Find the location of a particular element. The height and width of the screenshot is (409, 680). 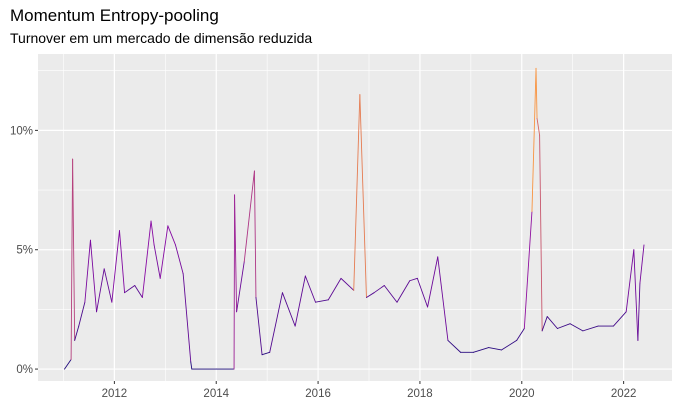

y-tick-label: 5% is located at coordinates (24, 251).